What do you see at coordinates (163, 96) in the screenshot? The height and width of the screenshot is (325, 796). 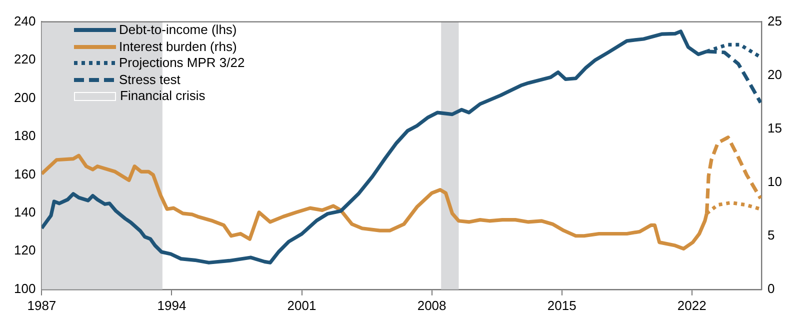 I see `band-label: Financial crisis` at bounding box center [163, 96].